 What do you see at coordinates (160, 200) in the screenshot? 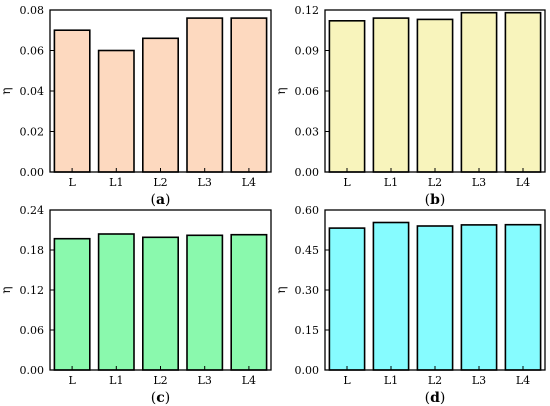
I see `panel-label: (a)` at bounding box center [160, 200].